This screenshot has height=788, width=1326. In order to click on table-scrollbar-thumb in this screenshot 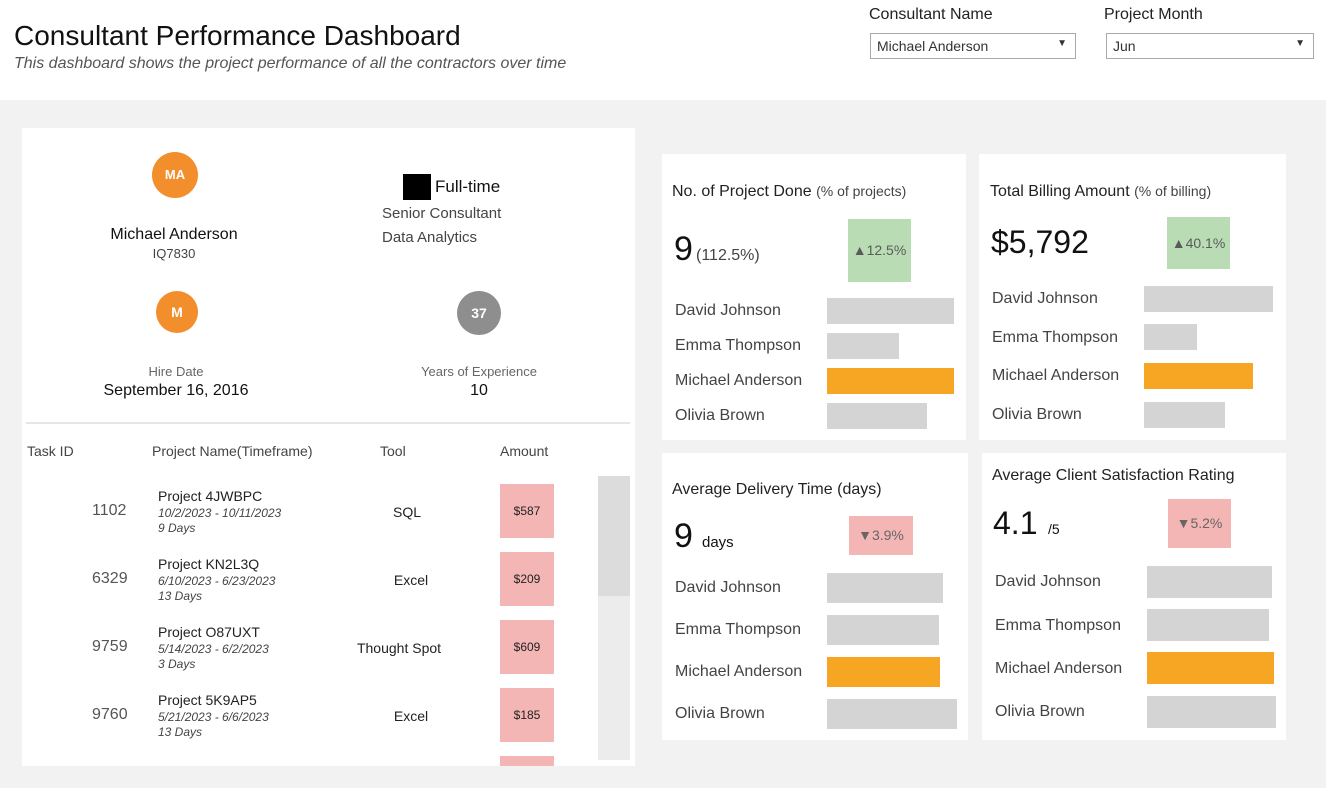, I will do `click(614, 536)`.